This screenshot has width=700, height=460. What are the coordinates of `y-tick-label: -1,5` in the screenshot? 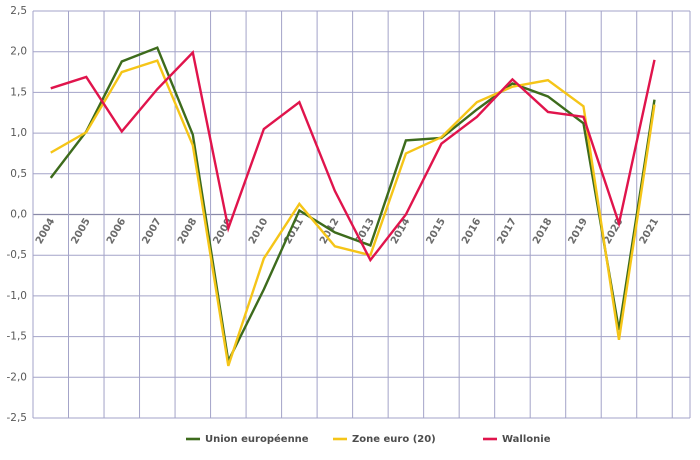 It's located at (17, 337).